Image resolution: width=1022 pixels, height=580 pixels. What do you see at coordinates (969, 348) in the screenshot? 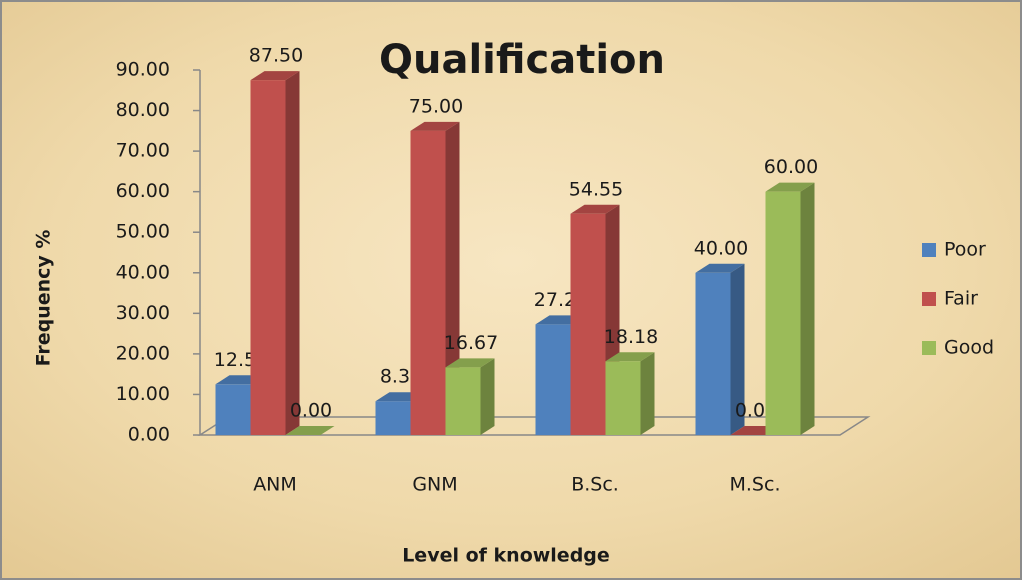
I see `legend-label: Good` at bounding box center [969, 348].